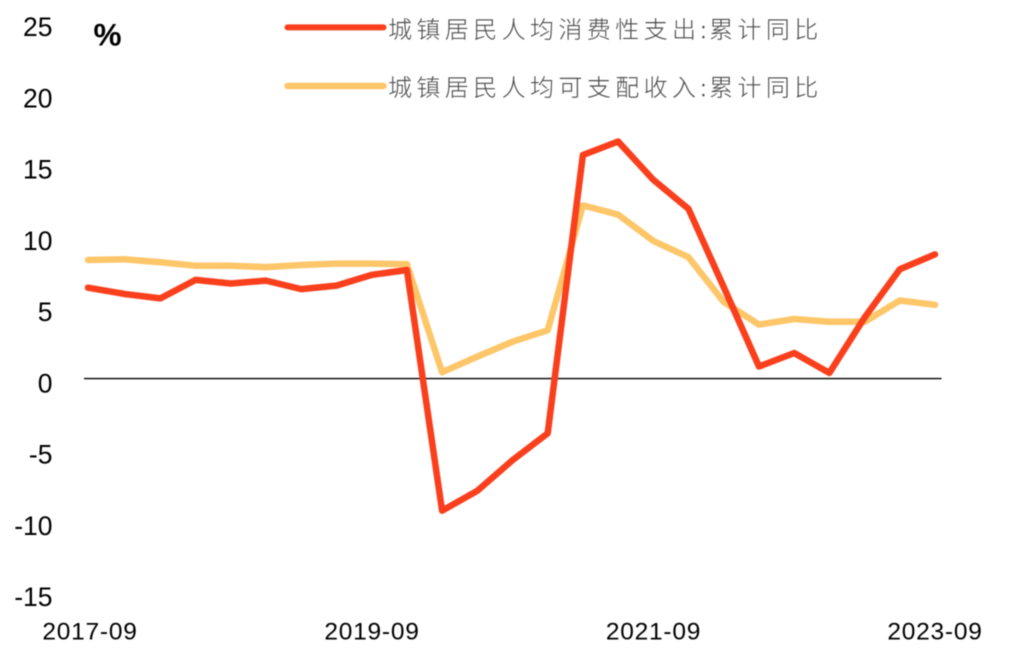 The width and height of the screenshot is (1010, 656). I want to click on svg-text: 5, so click(45, 312).